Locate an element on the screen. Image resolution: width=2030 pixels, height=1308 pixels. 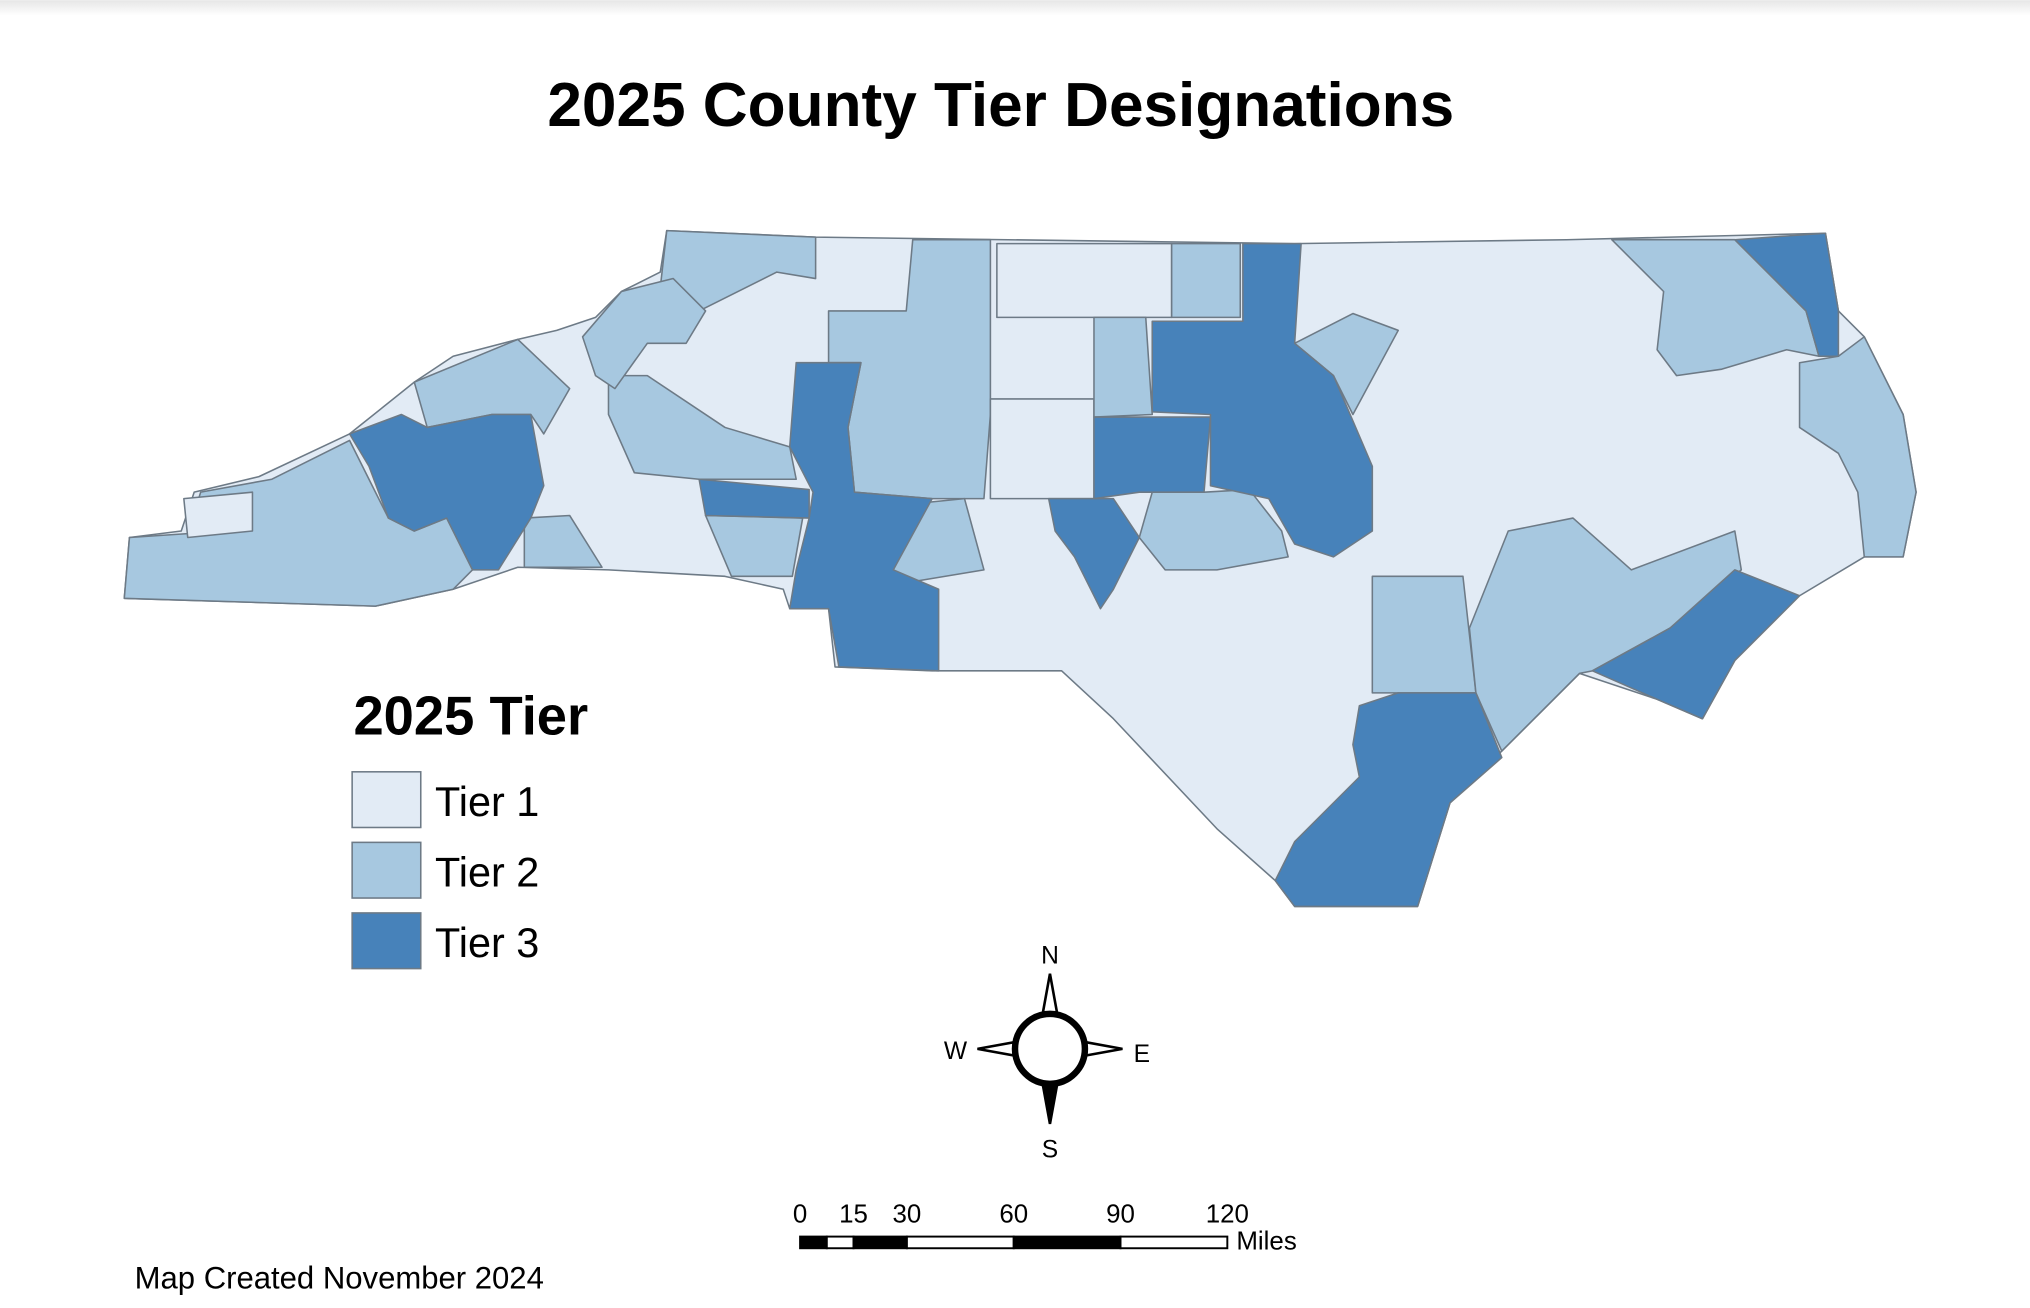
legend-label: Tier 3 is located at coordinates (487, 943).